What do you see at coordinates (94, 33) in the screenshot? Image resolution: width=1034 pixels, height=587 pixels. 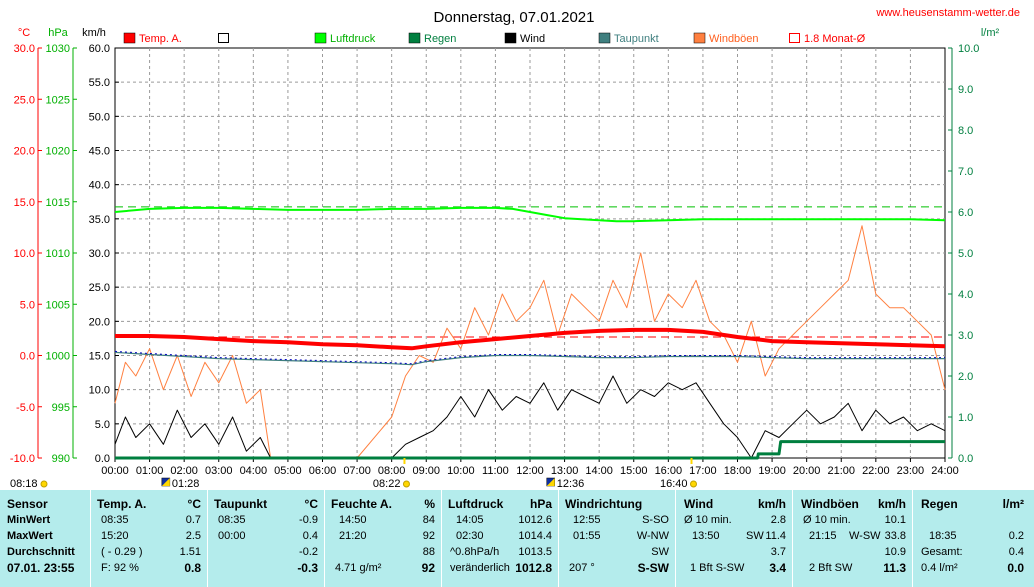 I see `wind-axis-unit: km/h` at bounding box center [94, 33].